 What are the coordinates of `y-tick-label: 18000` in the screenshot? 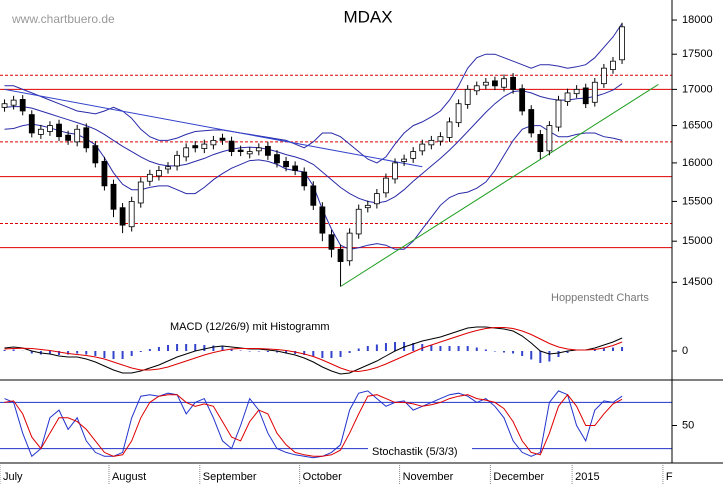 It's located at (697, 20).